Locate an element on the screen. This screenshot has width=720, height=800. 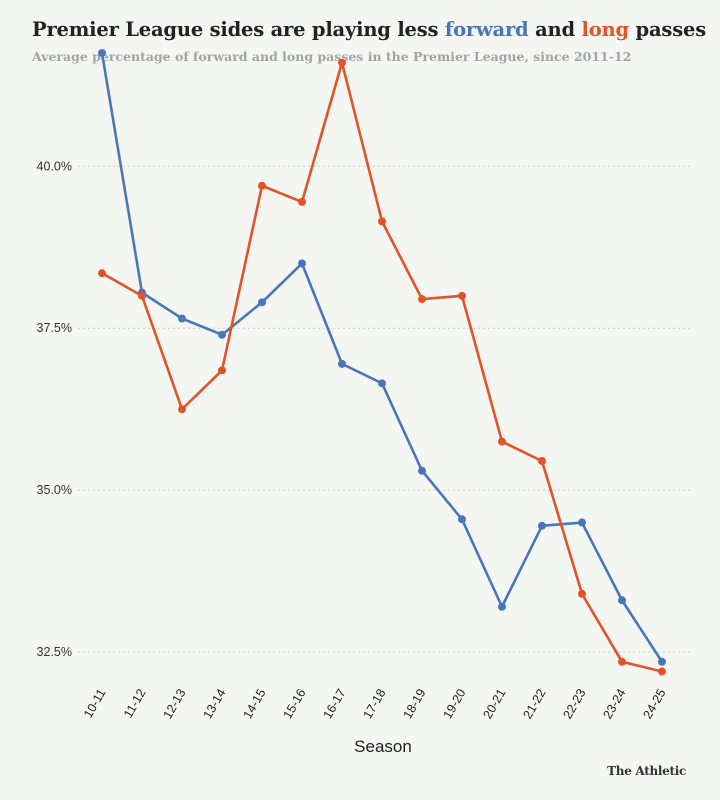
y-tick-label: 35.0% is located at coordinates (54, 490).